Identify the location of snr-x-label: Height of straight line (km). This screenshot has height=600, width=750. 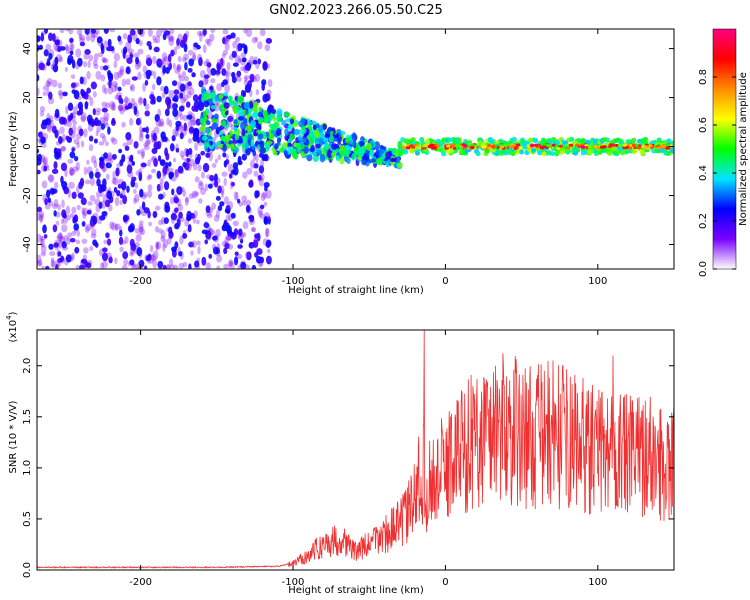
(356, 590).